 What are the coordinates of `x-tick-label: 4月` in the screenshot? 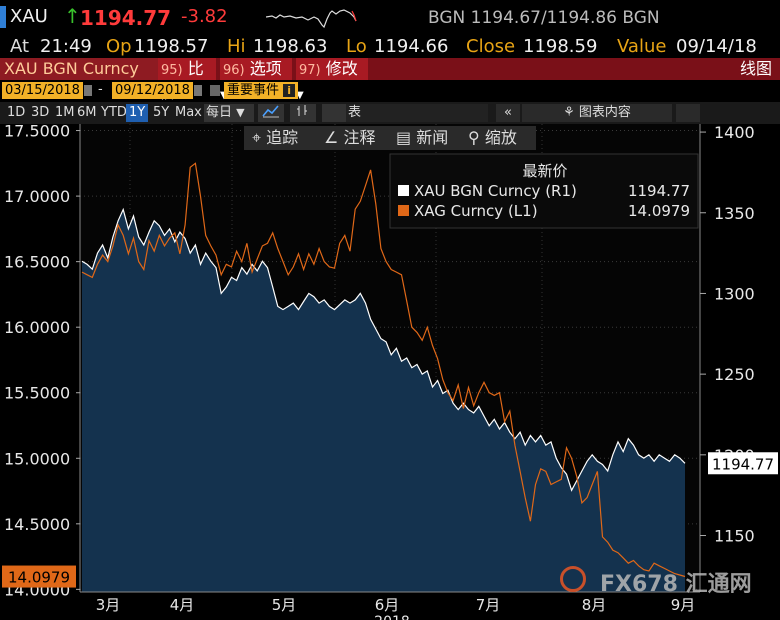 It's located at (182, 605).